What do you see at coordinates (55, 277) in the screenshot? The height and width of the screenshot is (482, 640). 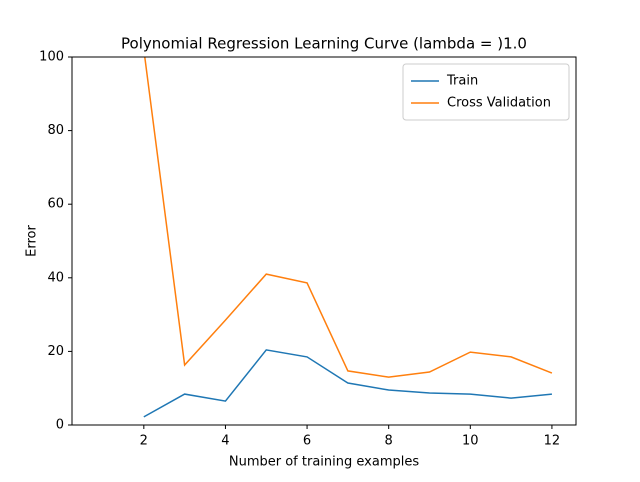 I see `y-tick-label: 40` at bounding box center [55, 277].